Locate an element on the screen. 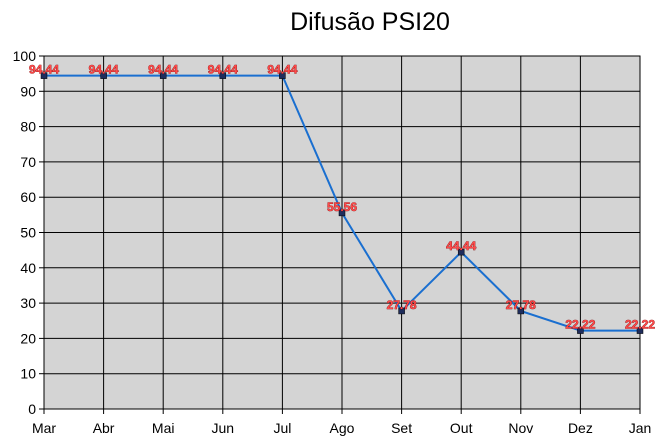  x-tick-label: Ago is located at coordinates (342, 428).